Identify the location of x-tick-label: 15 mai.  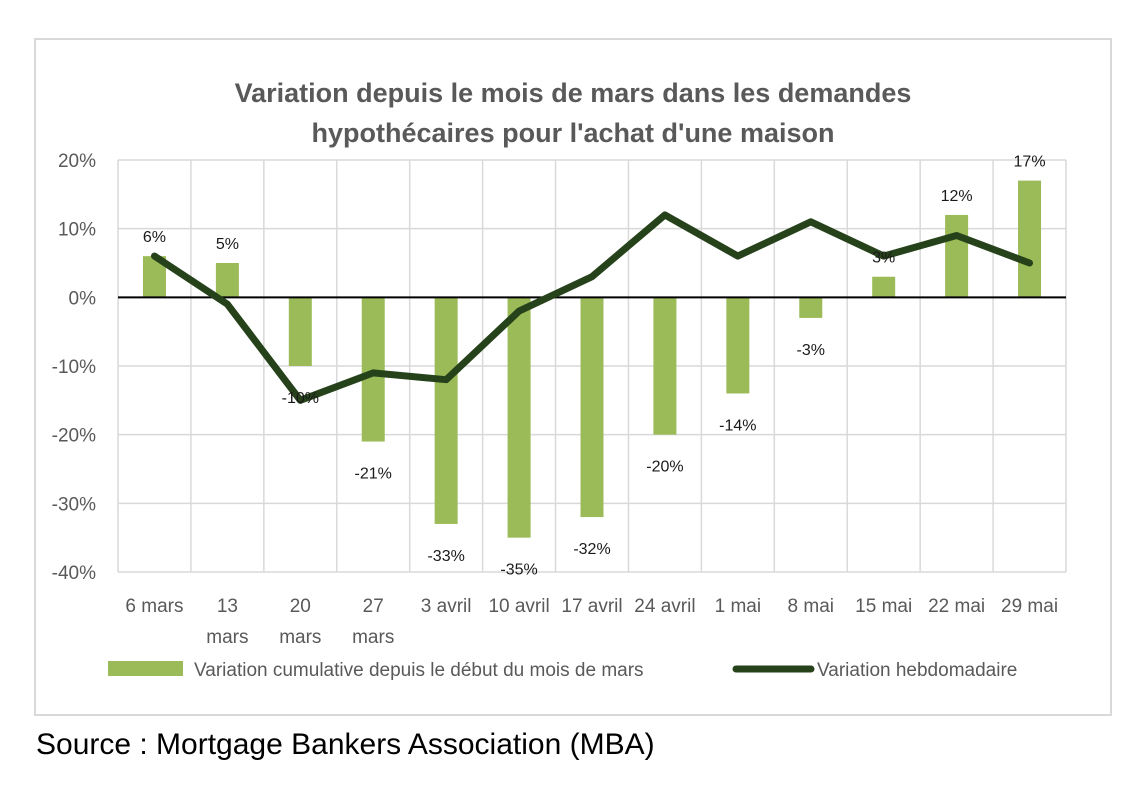
(883, 606).